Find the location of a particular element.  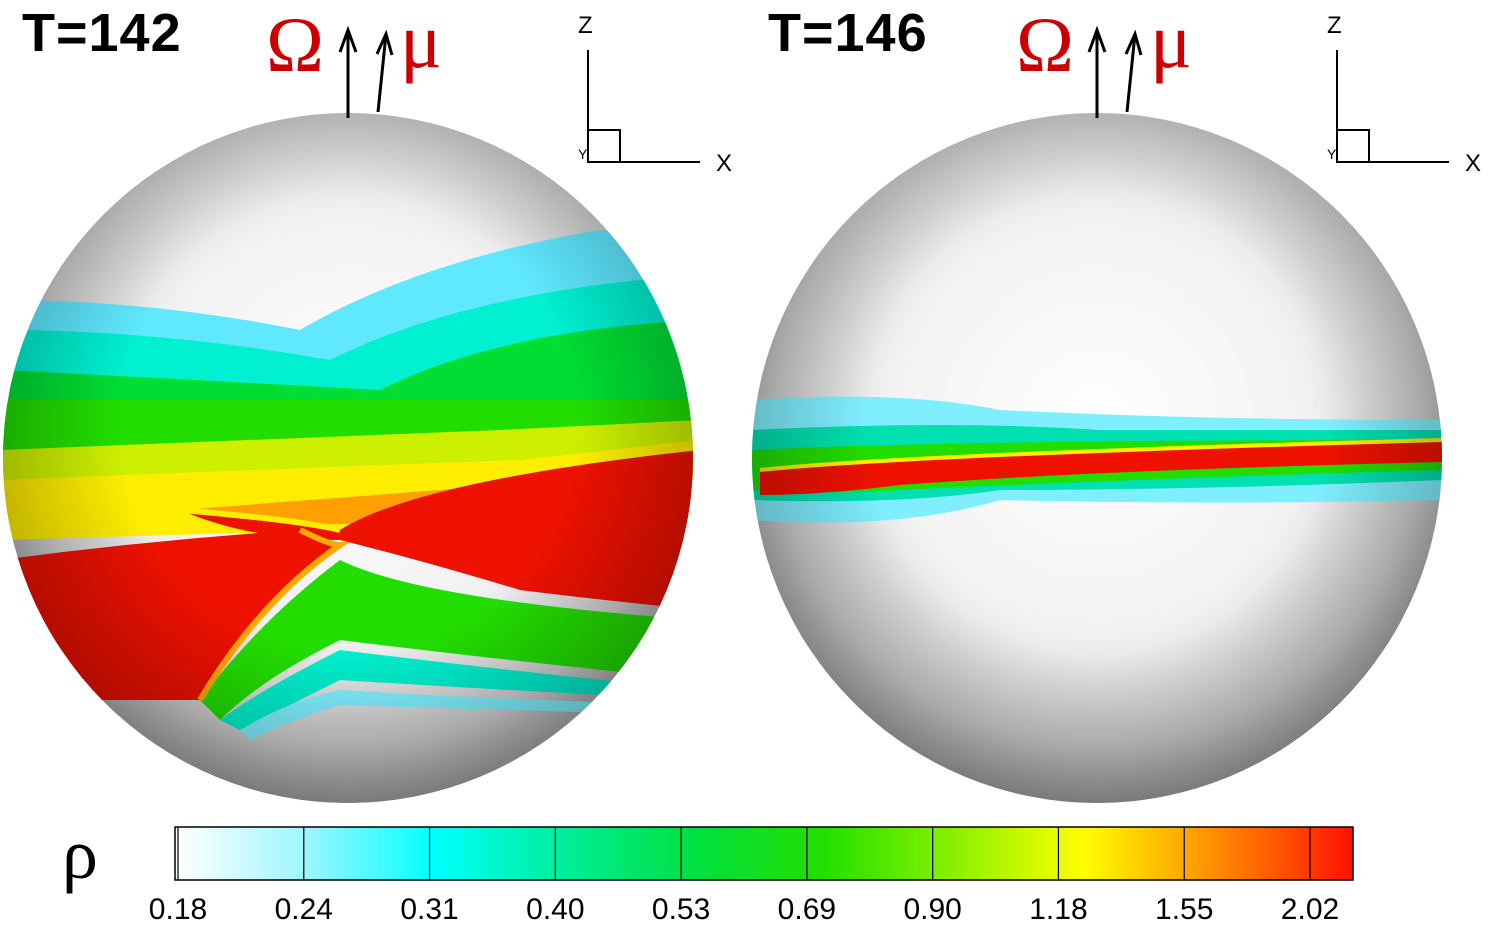

axis-triad-right is located at coordinates (1392, 106).